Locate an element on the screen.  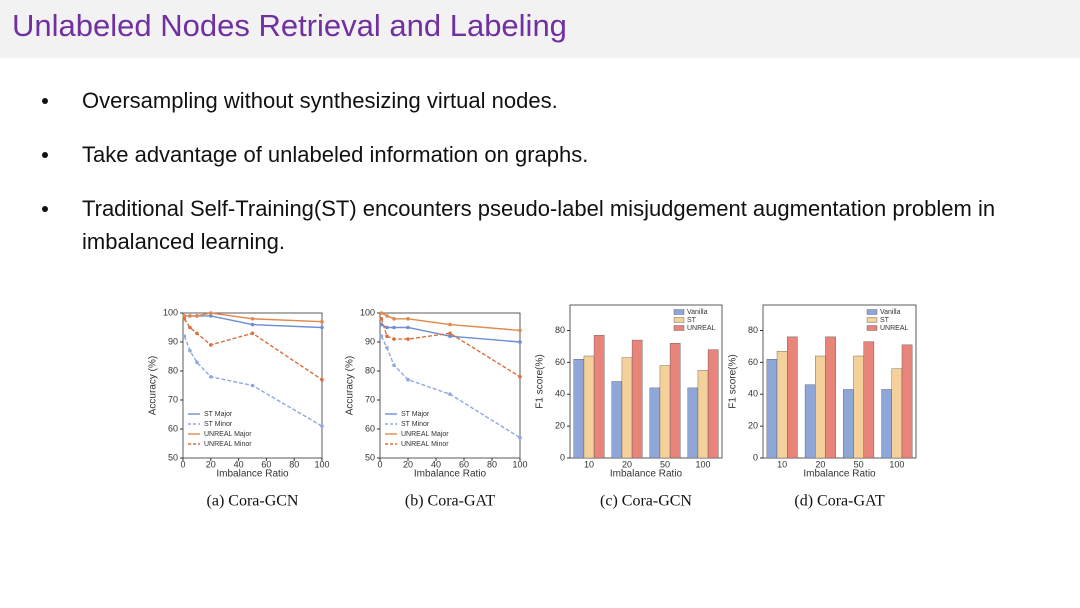
caption: (b) Cora-GAT is located at coordinates (450, 501).